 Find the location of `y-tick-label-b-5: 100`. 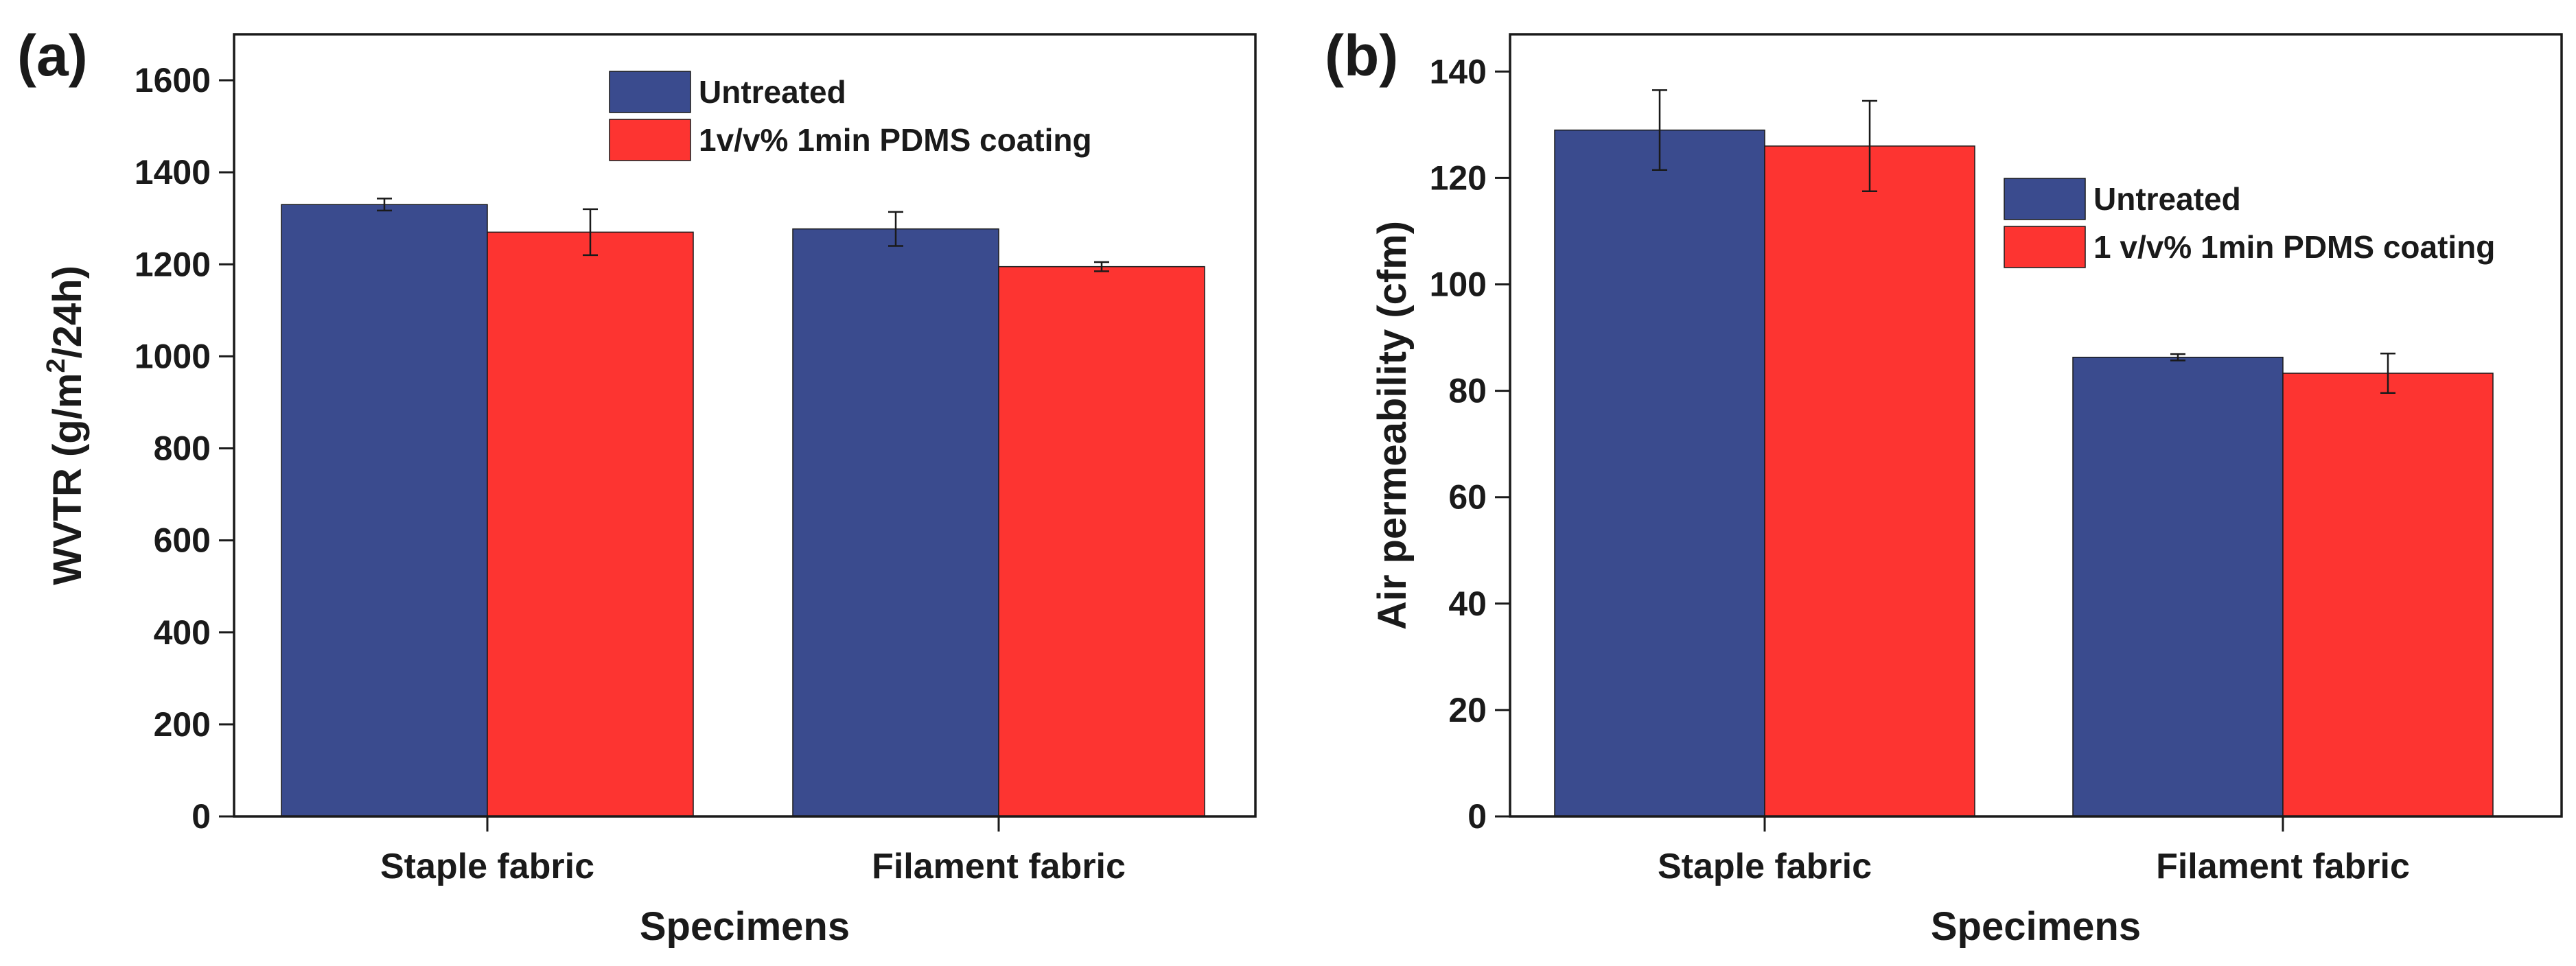

y-tick-label-b-5: 100 is located at coordinates (1458, 284).